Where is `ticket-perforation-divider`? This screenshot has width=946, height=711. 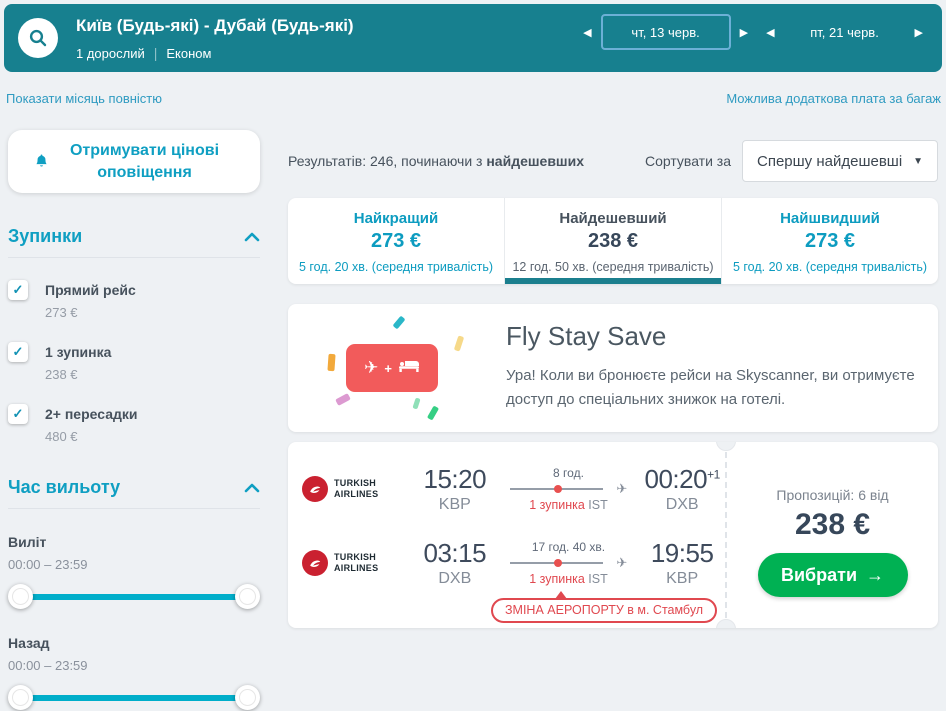 ticket-perforation-divider is located at coordinates (726, 535).